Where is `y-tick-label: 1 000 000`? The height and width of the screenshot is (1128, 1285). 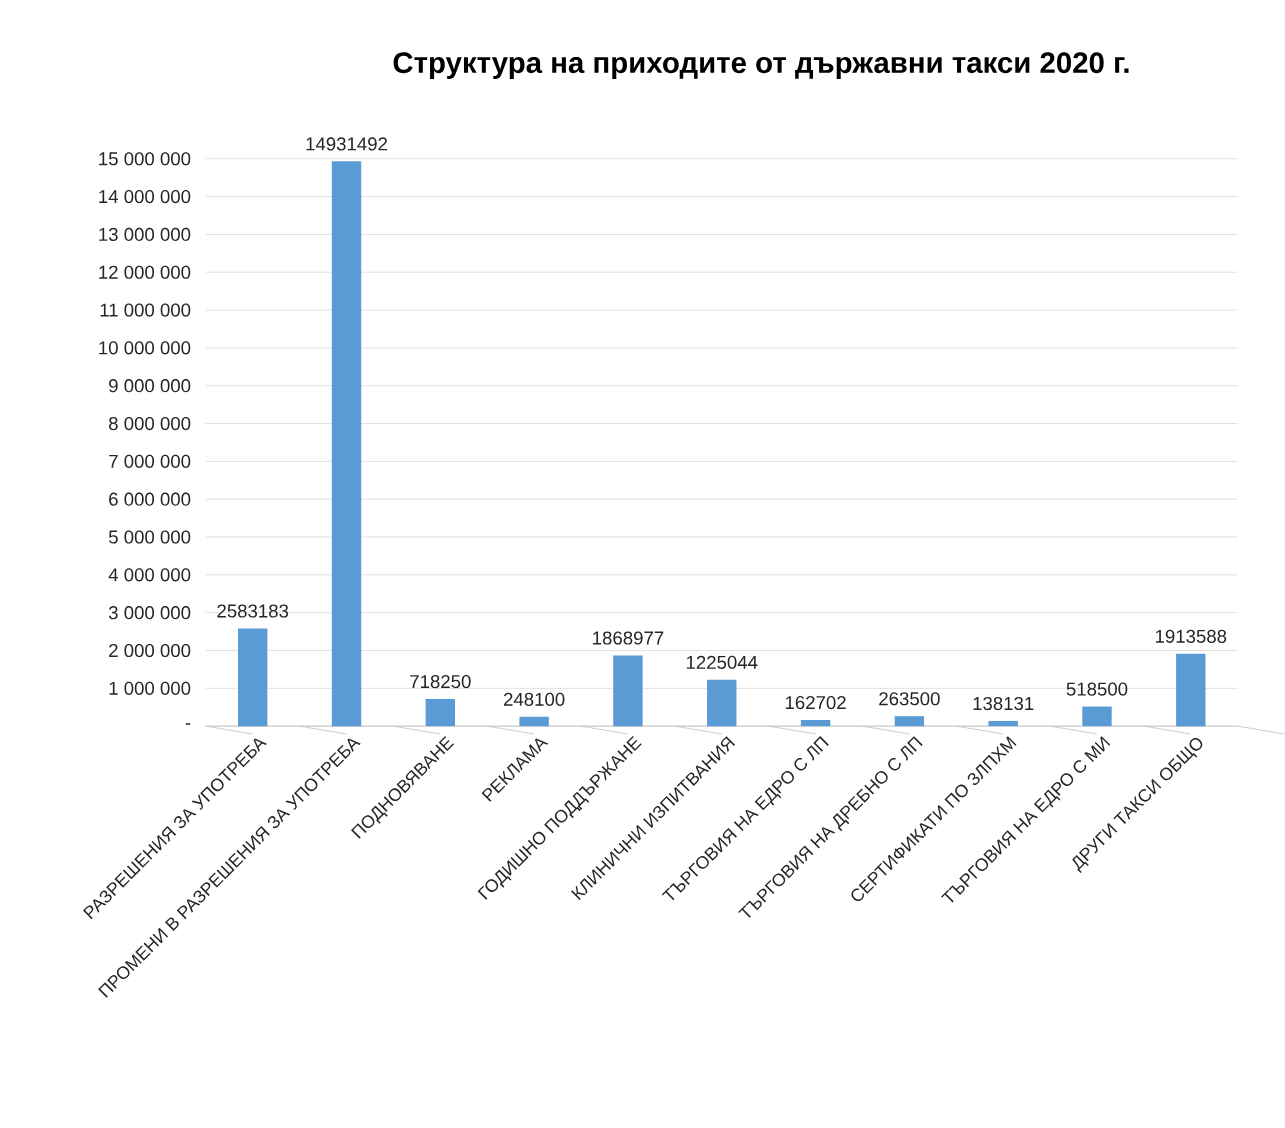
y-tick-label: 1 000 000 is located at coordinates (150, 688).